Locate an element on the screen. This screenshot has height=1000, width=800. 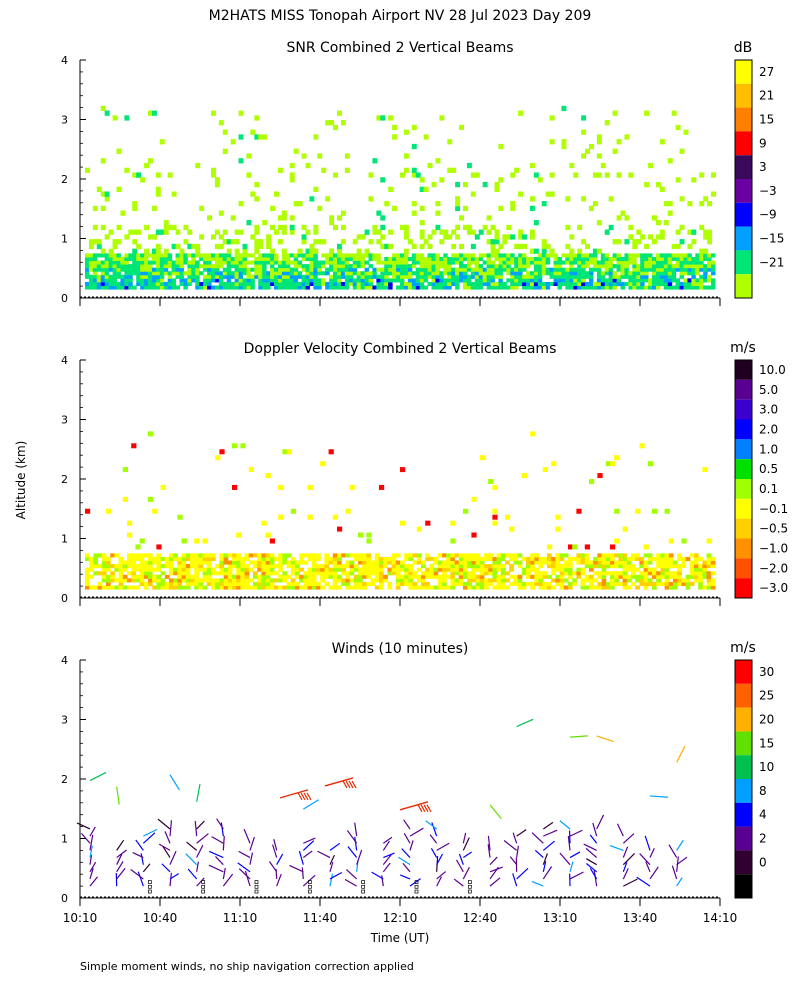
wind-barb-flag is located at coordinates (420, 808).